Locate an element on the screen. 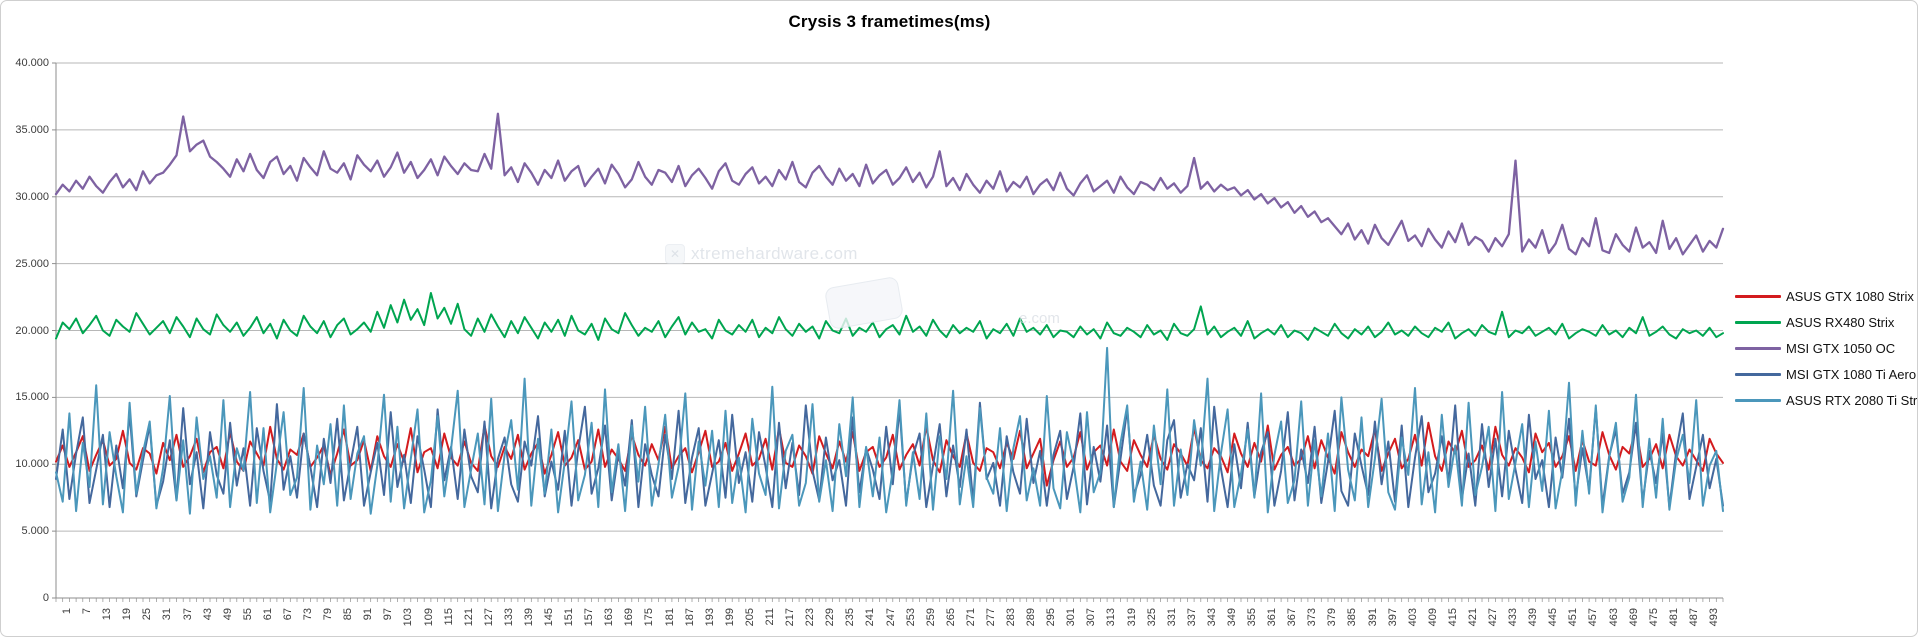 The height and width of the screenshot is (639, 1920). x-axis-label: 1 is located at coordinates (67, 611).